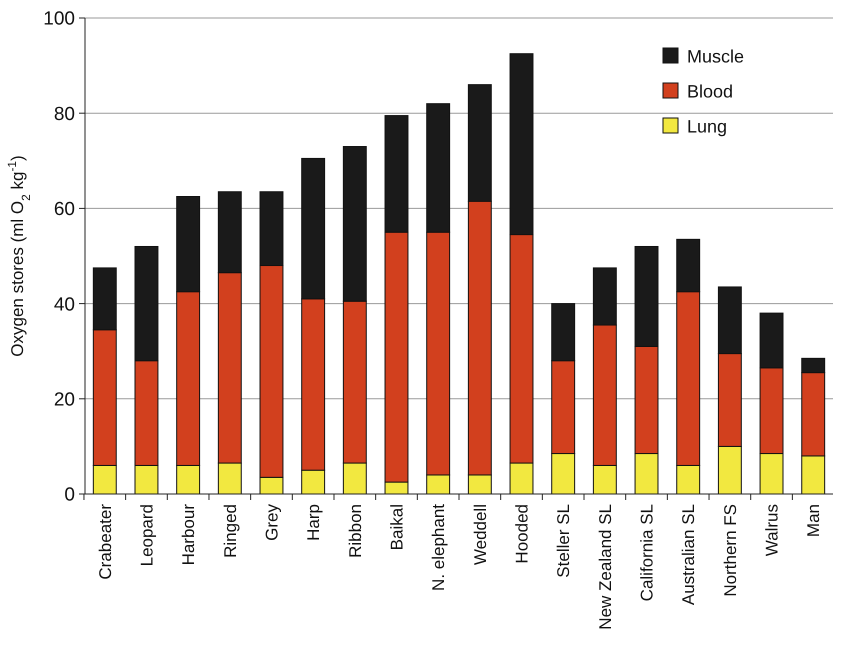  I want to click on x-tick-label: Leopard, so click(146, 535).